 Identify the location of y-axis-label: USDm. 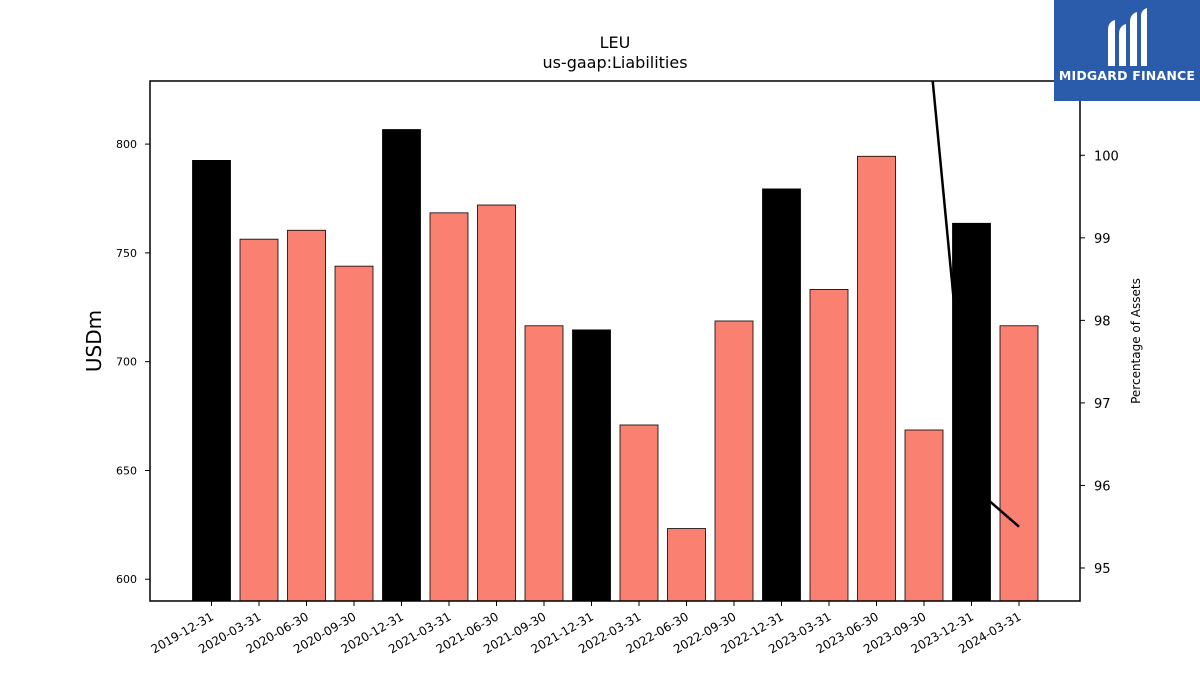
(94, 341).